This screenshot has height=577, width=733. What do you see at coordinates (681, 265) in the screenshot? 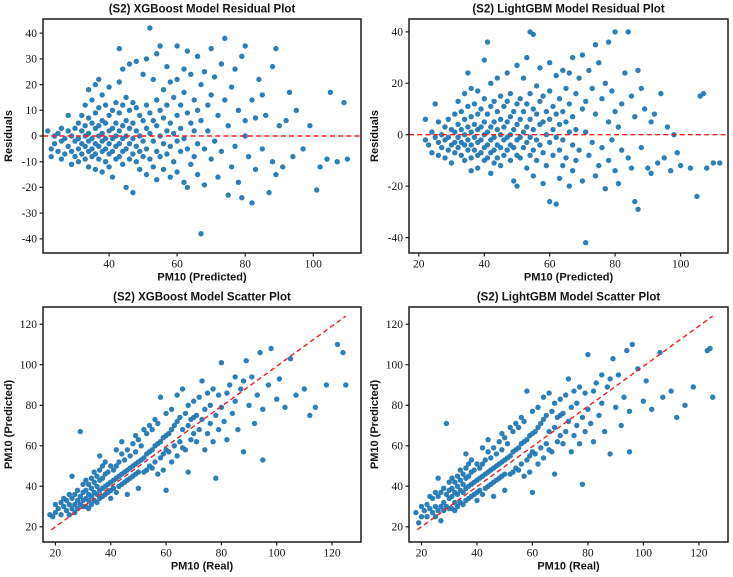
I see `x-tick-label: 100` at bounding box center [681, 265].